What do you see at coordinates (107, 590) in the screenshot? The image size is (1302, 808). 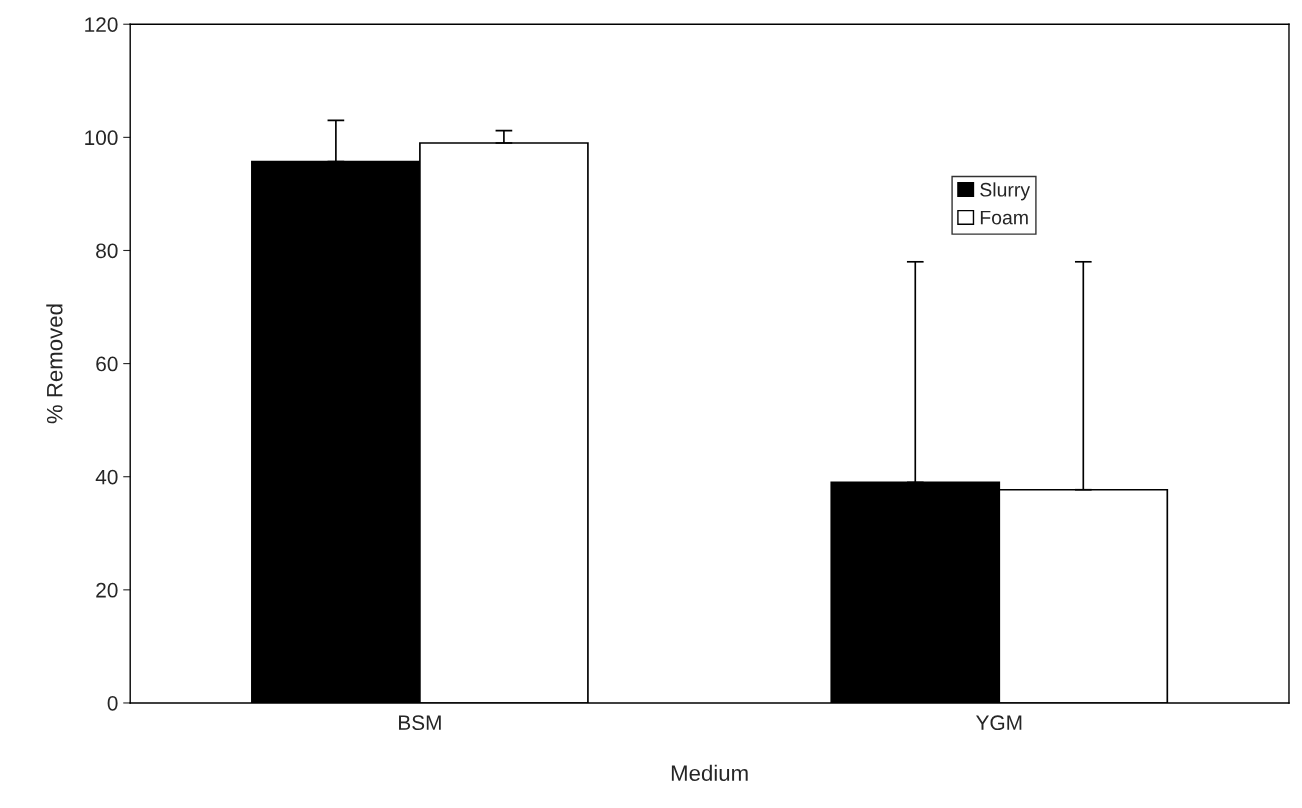 I see `y-tick-label: 20` at bounding box center [107, 590].